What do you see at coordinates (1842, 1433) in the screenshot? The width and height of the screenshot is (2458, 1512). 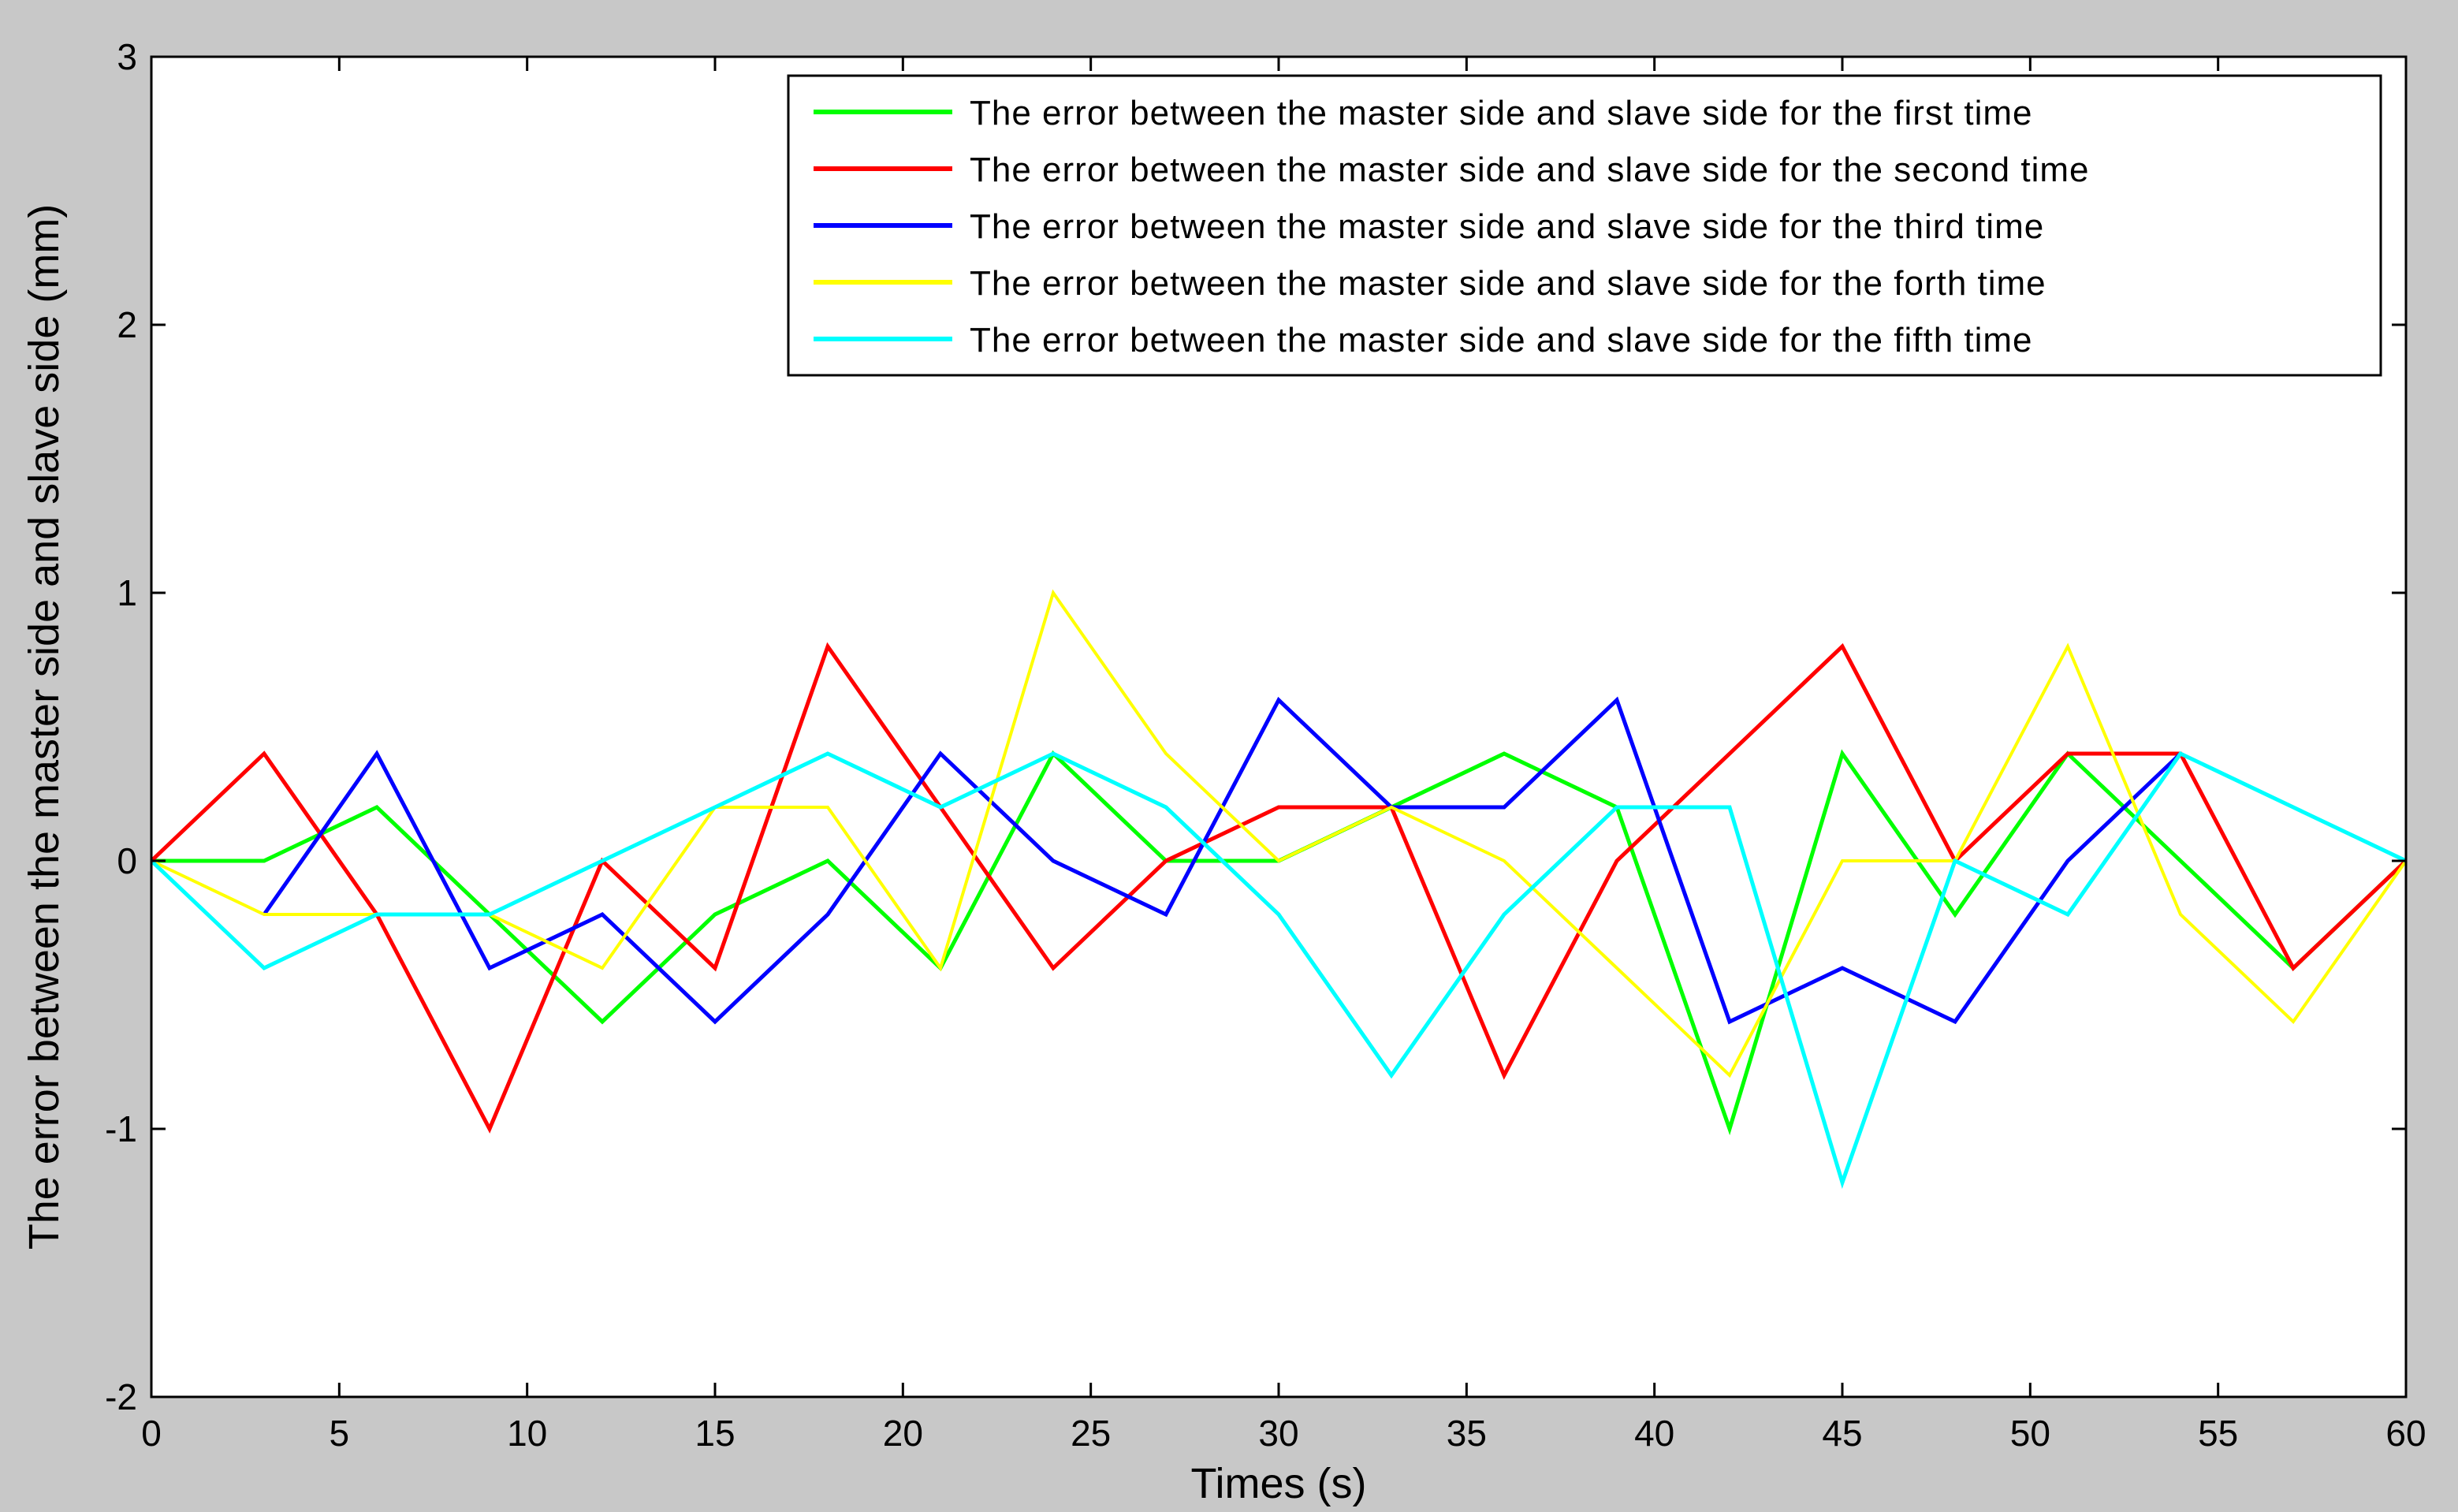 I see `x-tick-label: 45` at bounding box center [1842, 1433].